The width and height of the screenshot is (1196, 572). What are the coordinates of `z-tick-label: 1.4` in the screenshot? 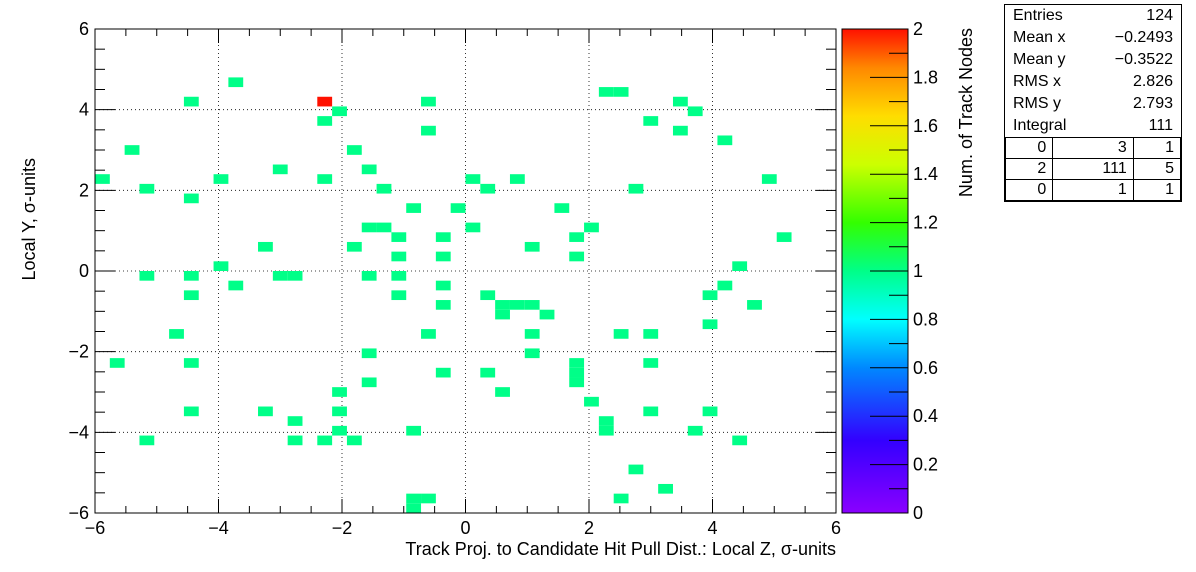 It's located at (925, 174).